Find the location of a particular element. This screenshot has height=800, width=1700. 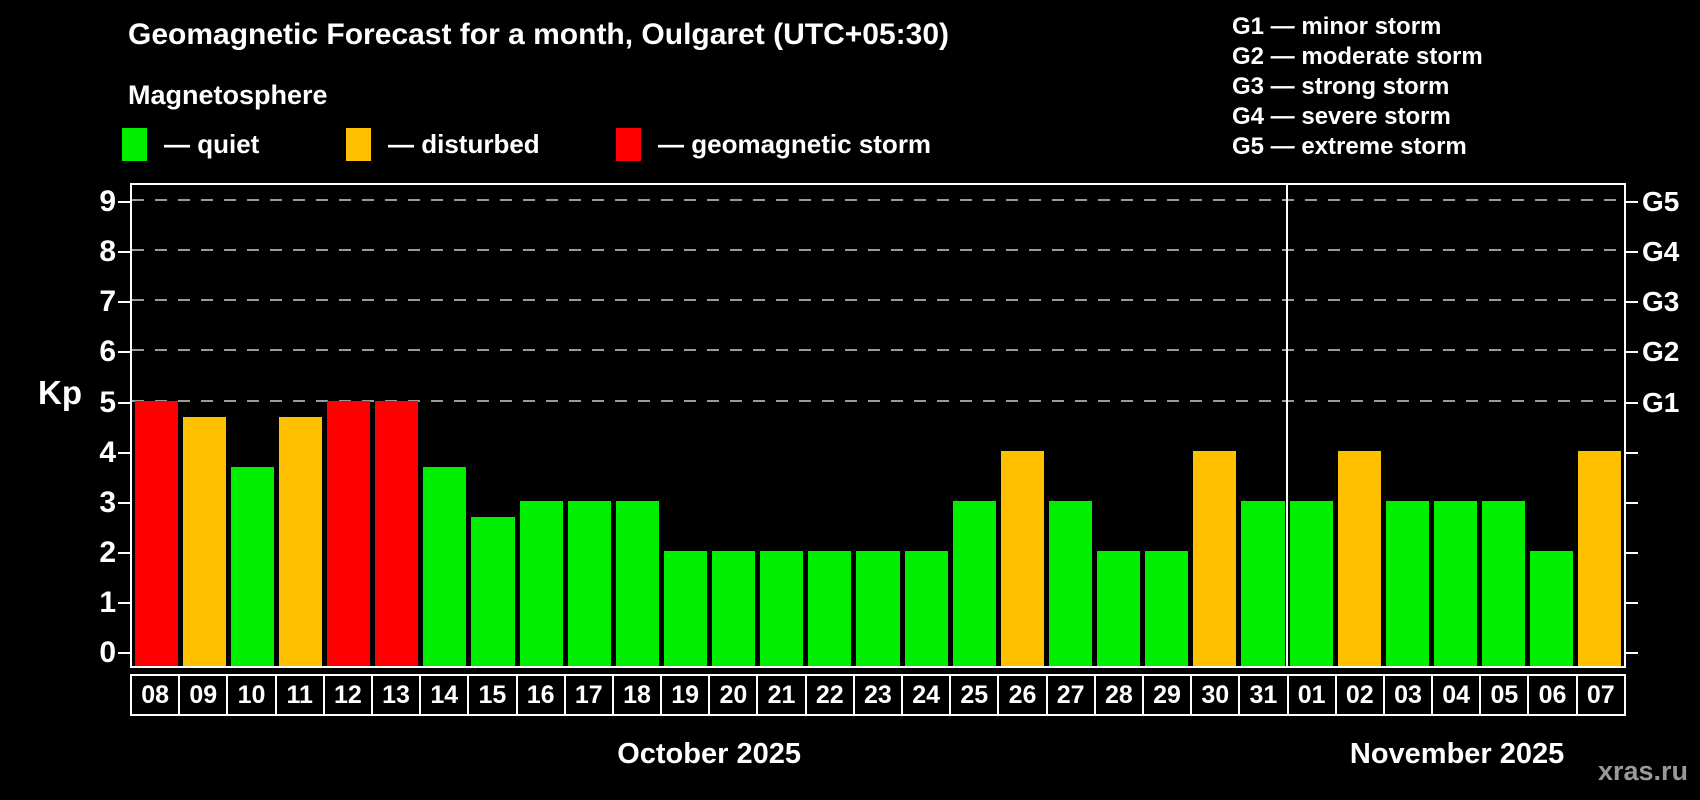

y-axis-title: Kp is located at coordinates (60, 392).